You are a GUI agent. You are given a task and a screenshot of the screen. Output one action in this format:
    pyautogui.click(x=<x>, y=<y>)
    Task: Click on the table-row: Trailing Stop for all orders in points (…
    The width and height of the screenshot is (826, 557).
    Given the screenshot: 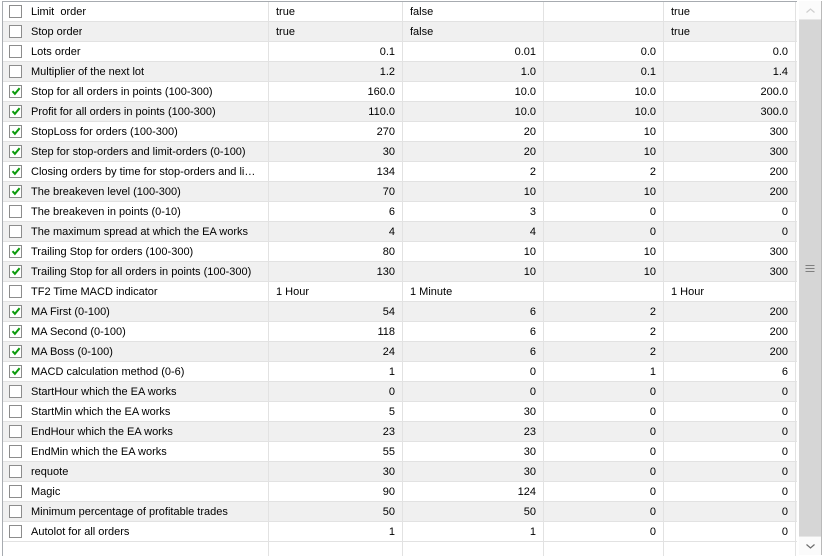 What is the action you would take?
    pyautogui.click(x=400, y=272)
    